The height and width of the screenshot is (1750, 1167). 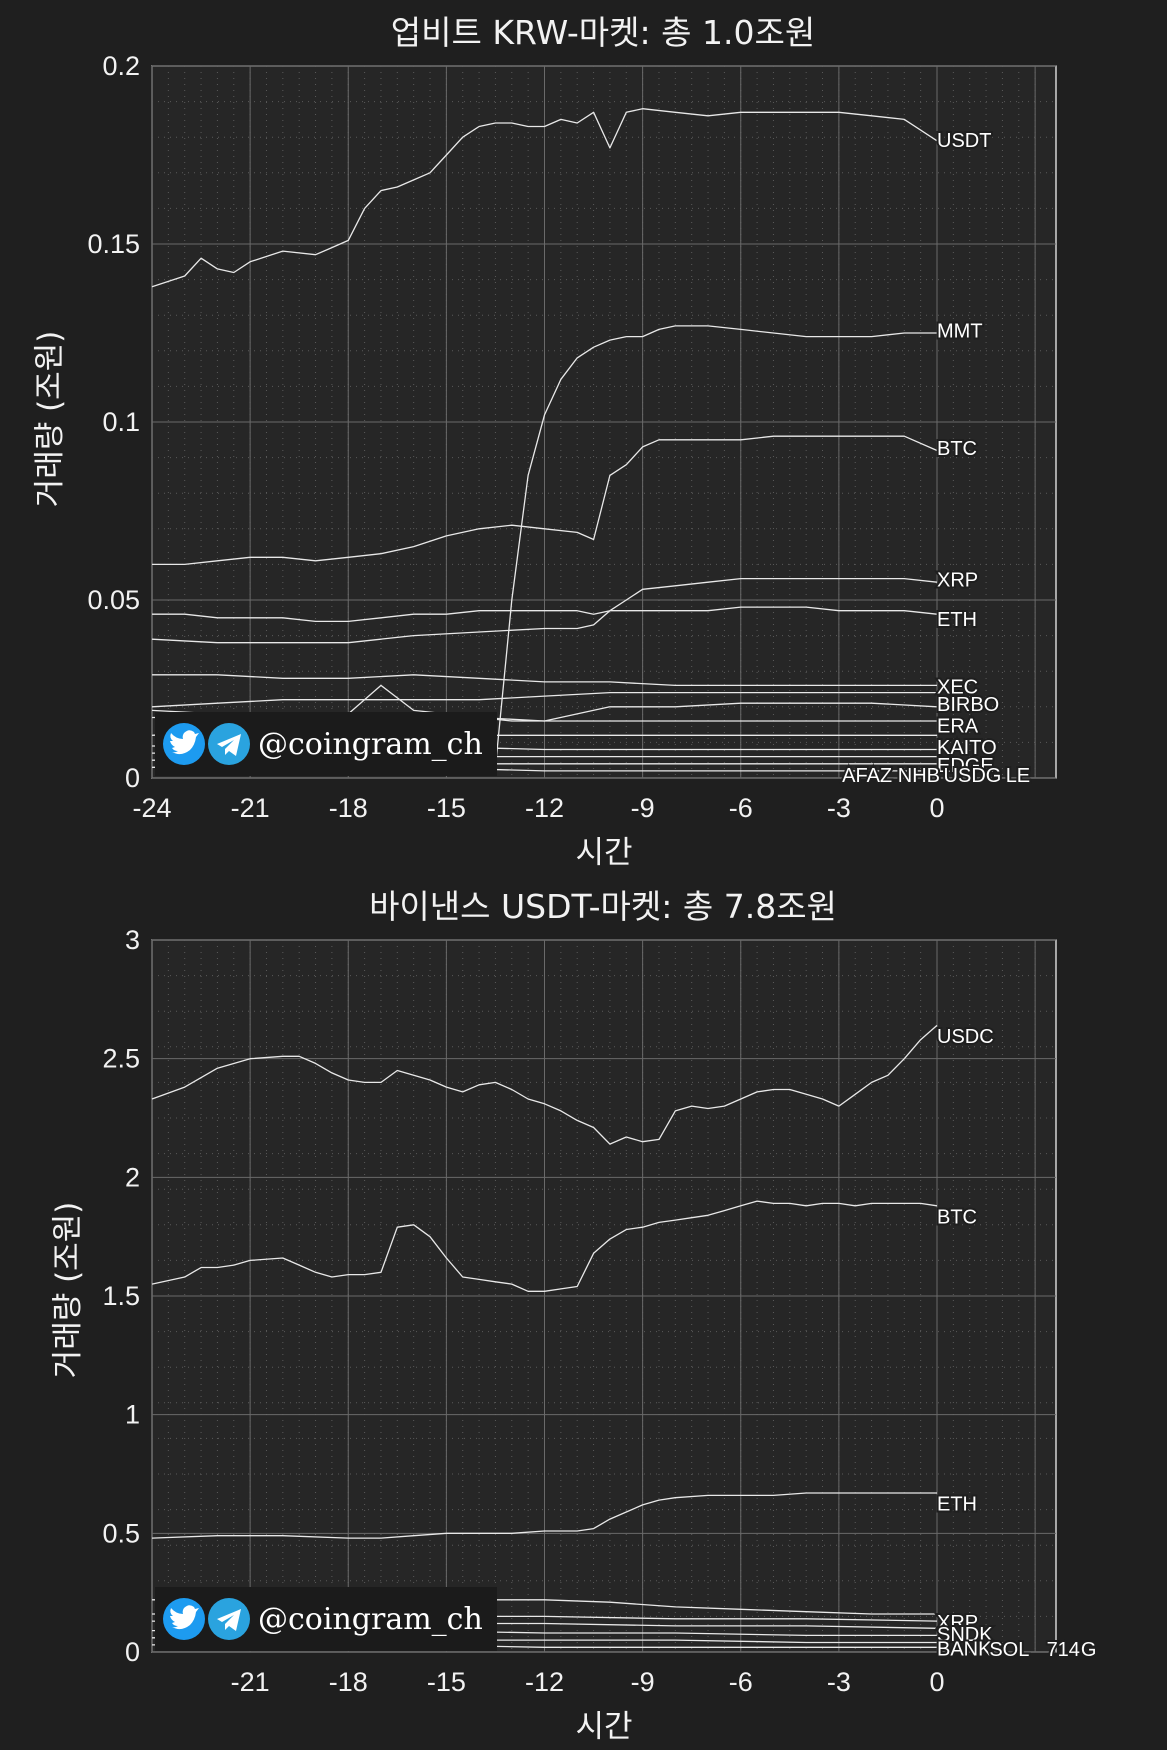 I want to click on series-label: SOL, so click(x=1009, y=1650).